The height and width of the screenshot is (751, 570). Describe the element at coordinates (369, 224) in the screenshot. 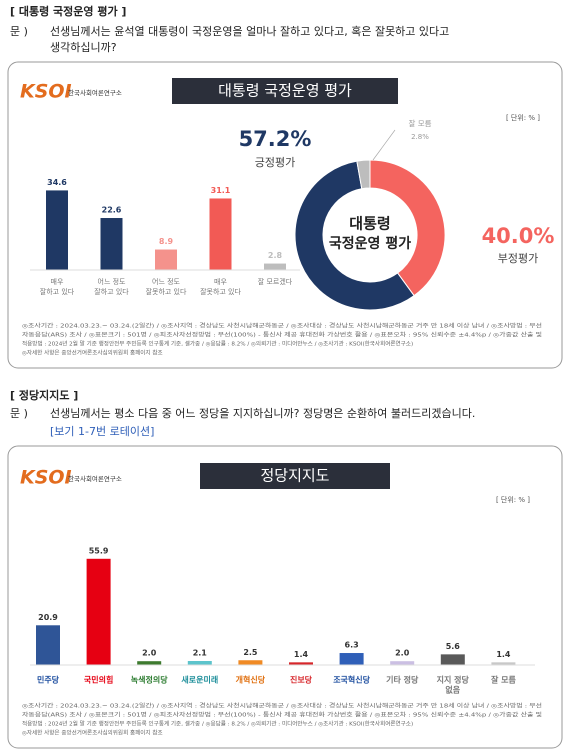

I see `donut-center: 대통령` at that location.